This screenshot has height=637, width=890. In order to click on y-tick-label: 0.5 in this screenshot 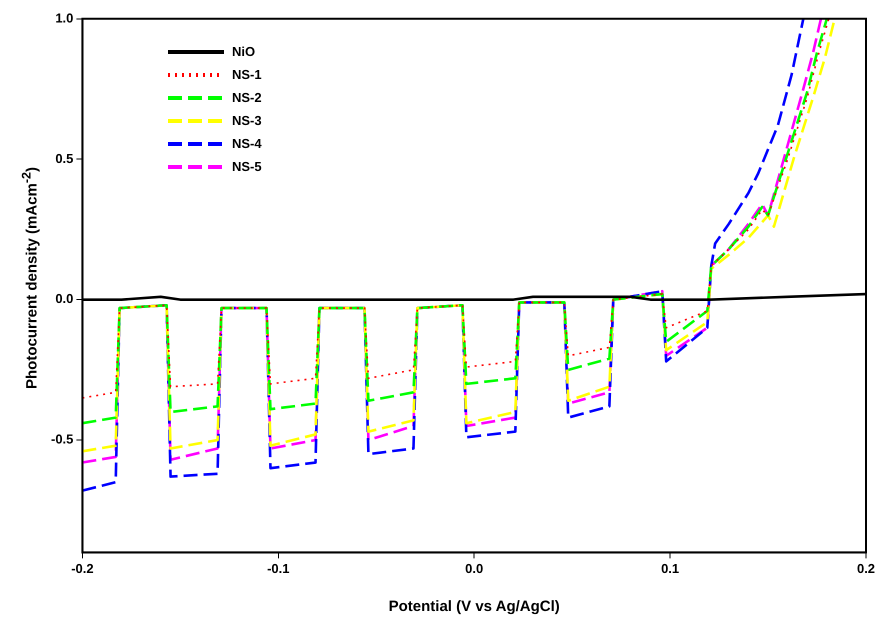, I will do `click(64, 158)`.